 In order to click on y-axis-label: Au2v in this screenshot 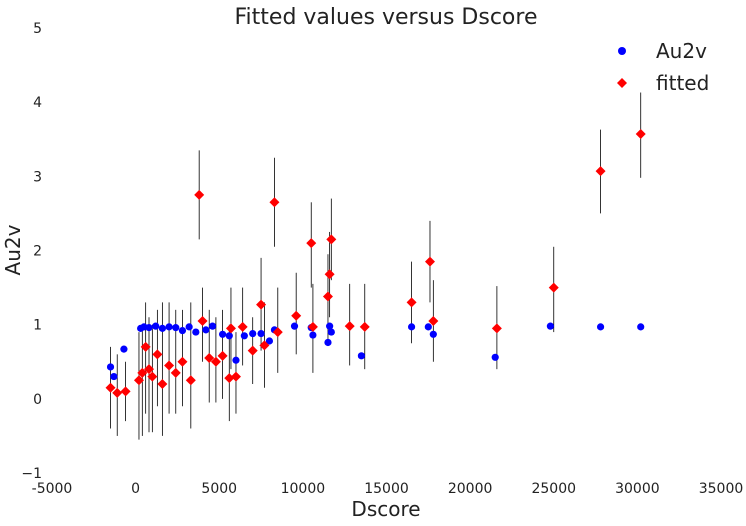, I will do `click(13, 249)`.